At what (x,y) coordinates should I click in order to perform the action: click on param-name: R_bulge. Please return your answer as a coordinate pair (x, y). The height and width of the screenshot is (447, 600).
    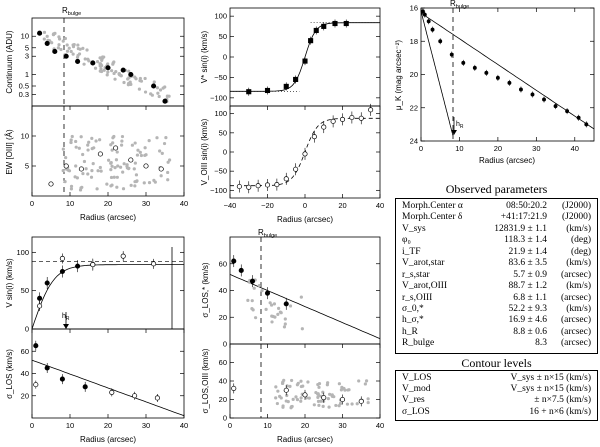
    Looking at the image, I should click on (418, 343).